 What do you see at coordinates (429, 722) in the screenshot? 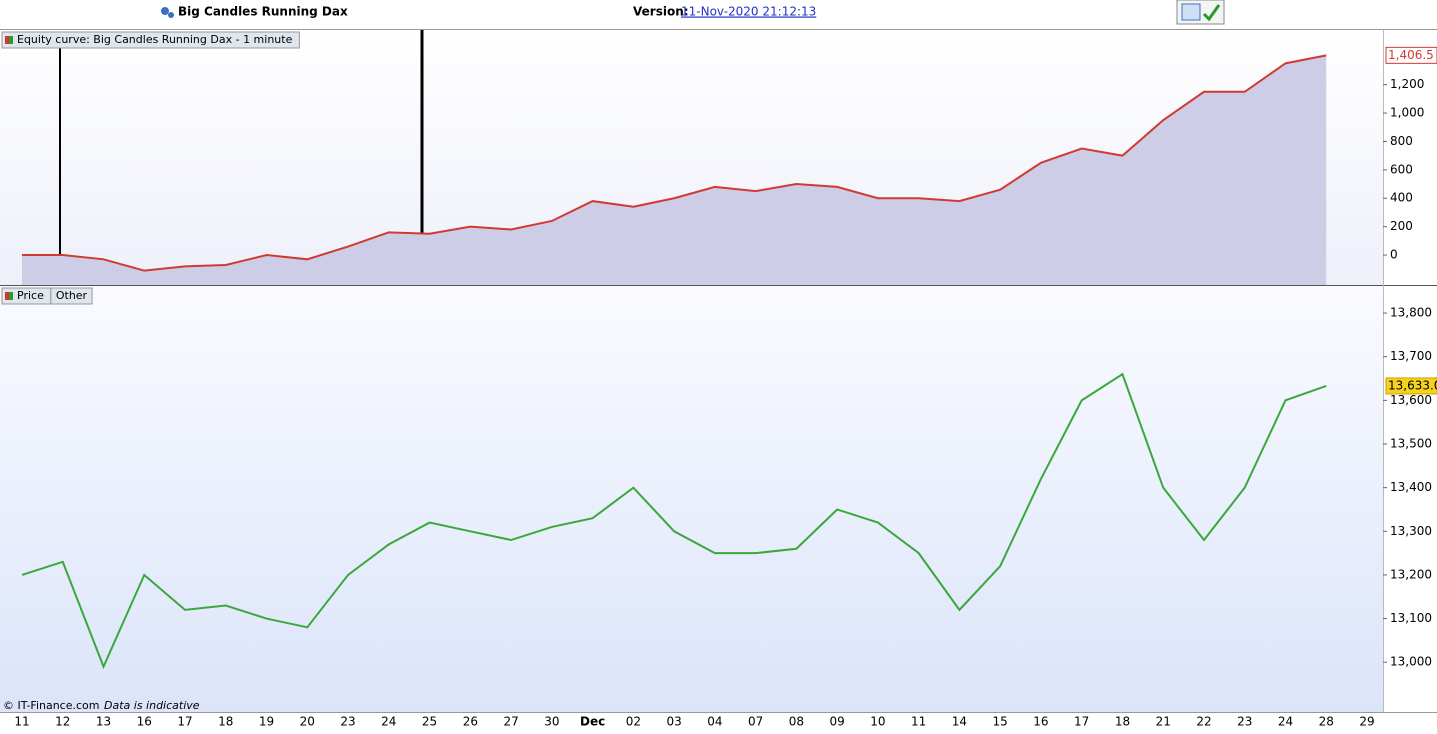
I see `x-tick-label: 25` at bounding box center [429, 722].